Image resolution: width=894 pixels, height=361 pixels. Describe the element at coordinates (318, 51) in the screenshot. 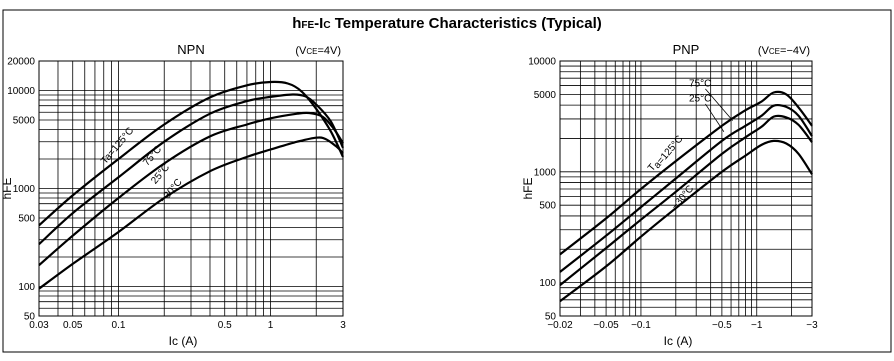

I see `chart-condition: (VCE=4V)` at that location.